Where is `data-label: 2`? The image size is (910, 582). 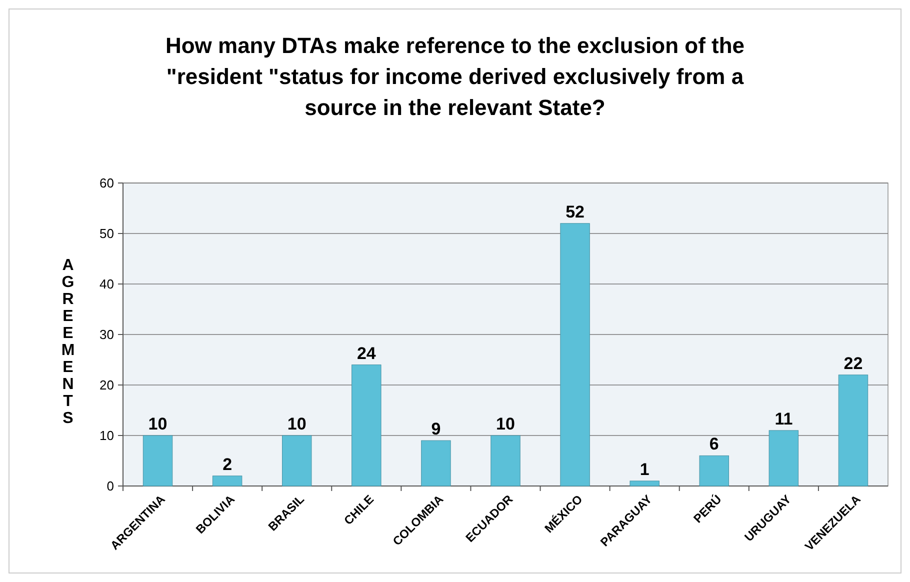 data-label: 2 is located at coordinates (227, 464).